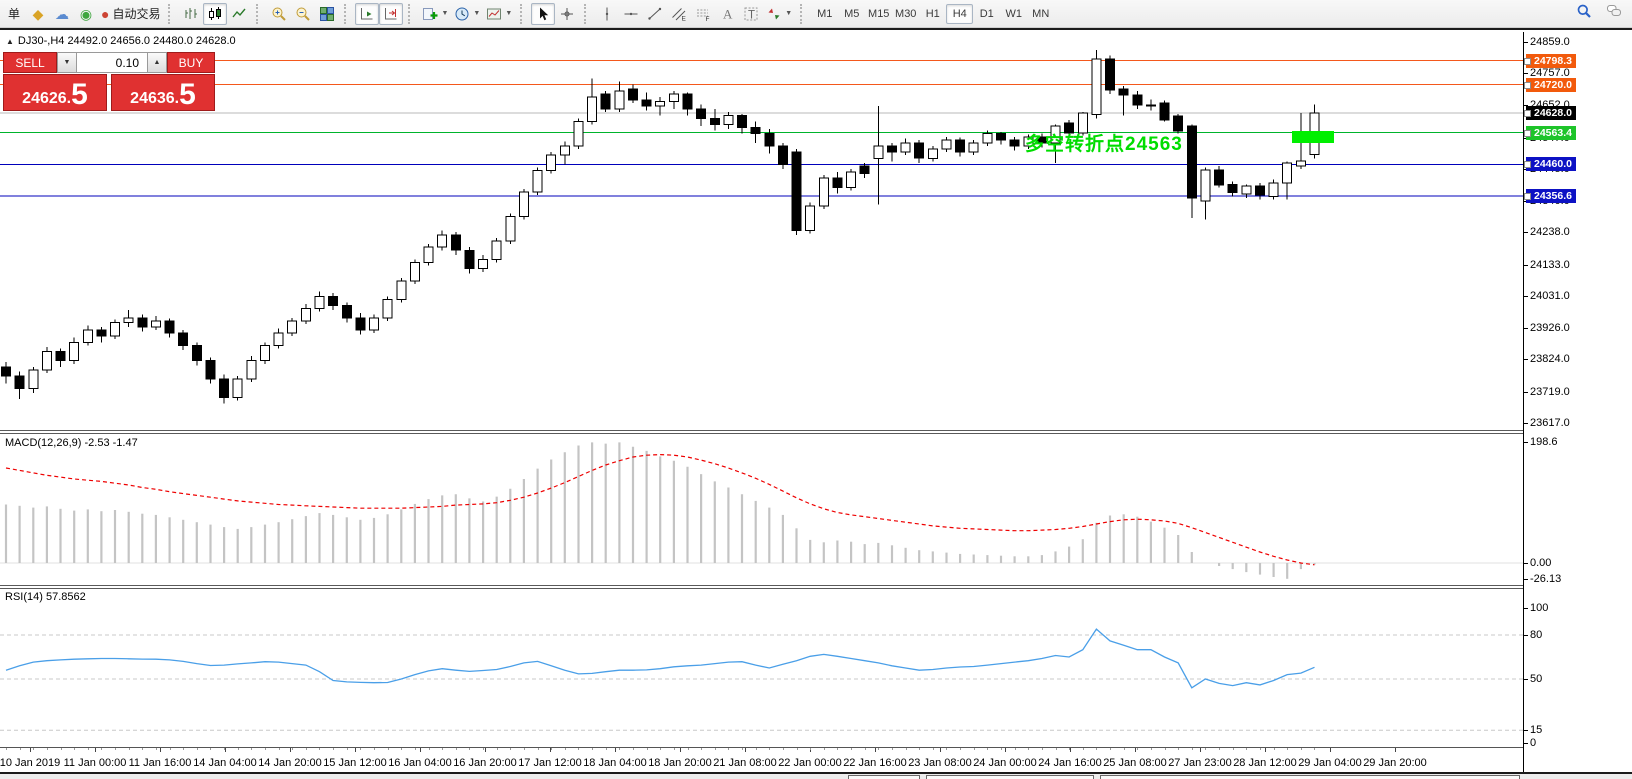 Image resolution: width=1632 pixels, height=779 pixels. What do you see at coordinates (631, 14) in the screenshot?
I see `horizontal-line-icon` at bounding box center [631, 14].